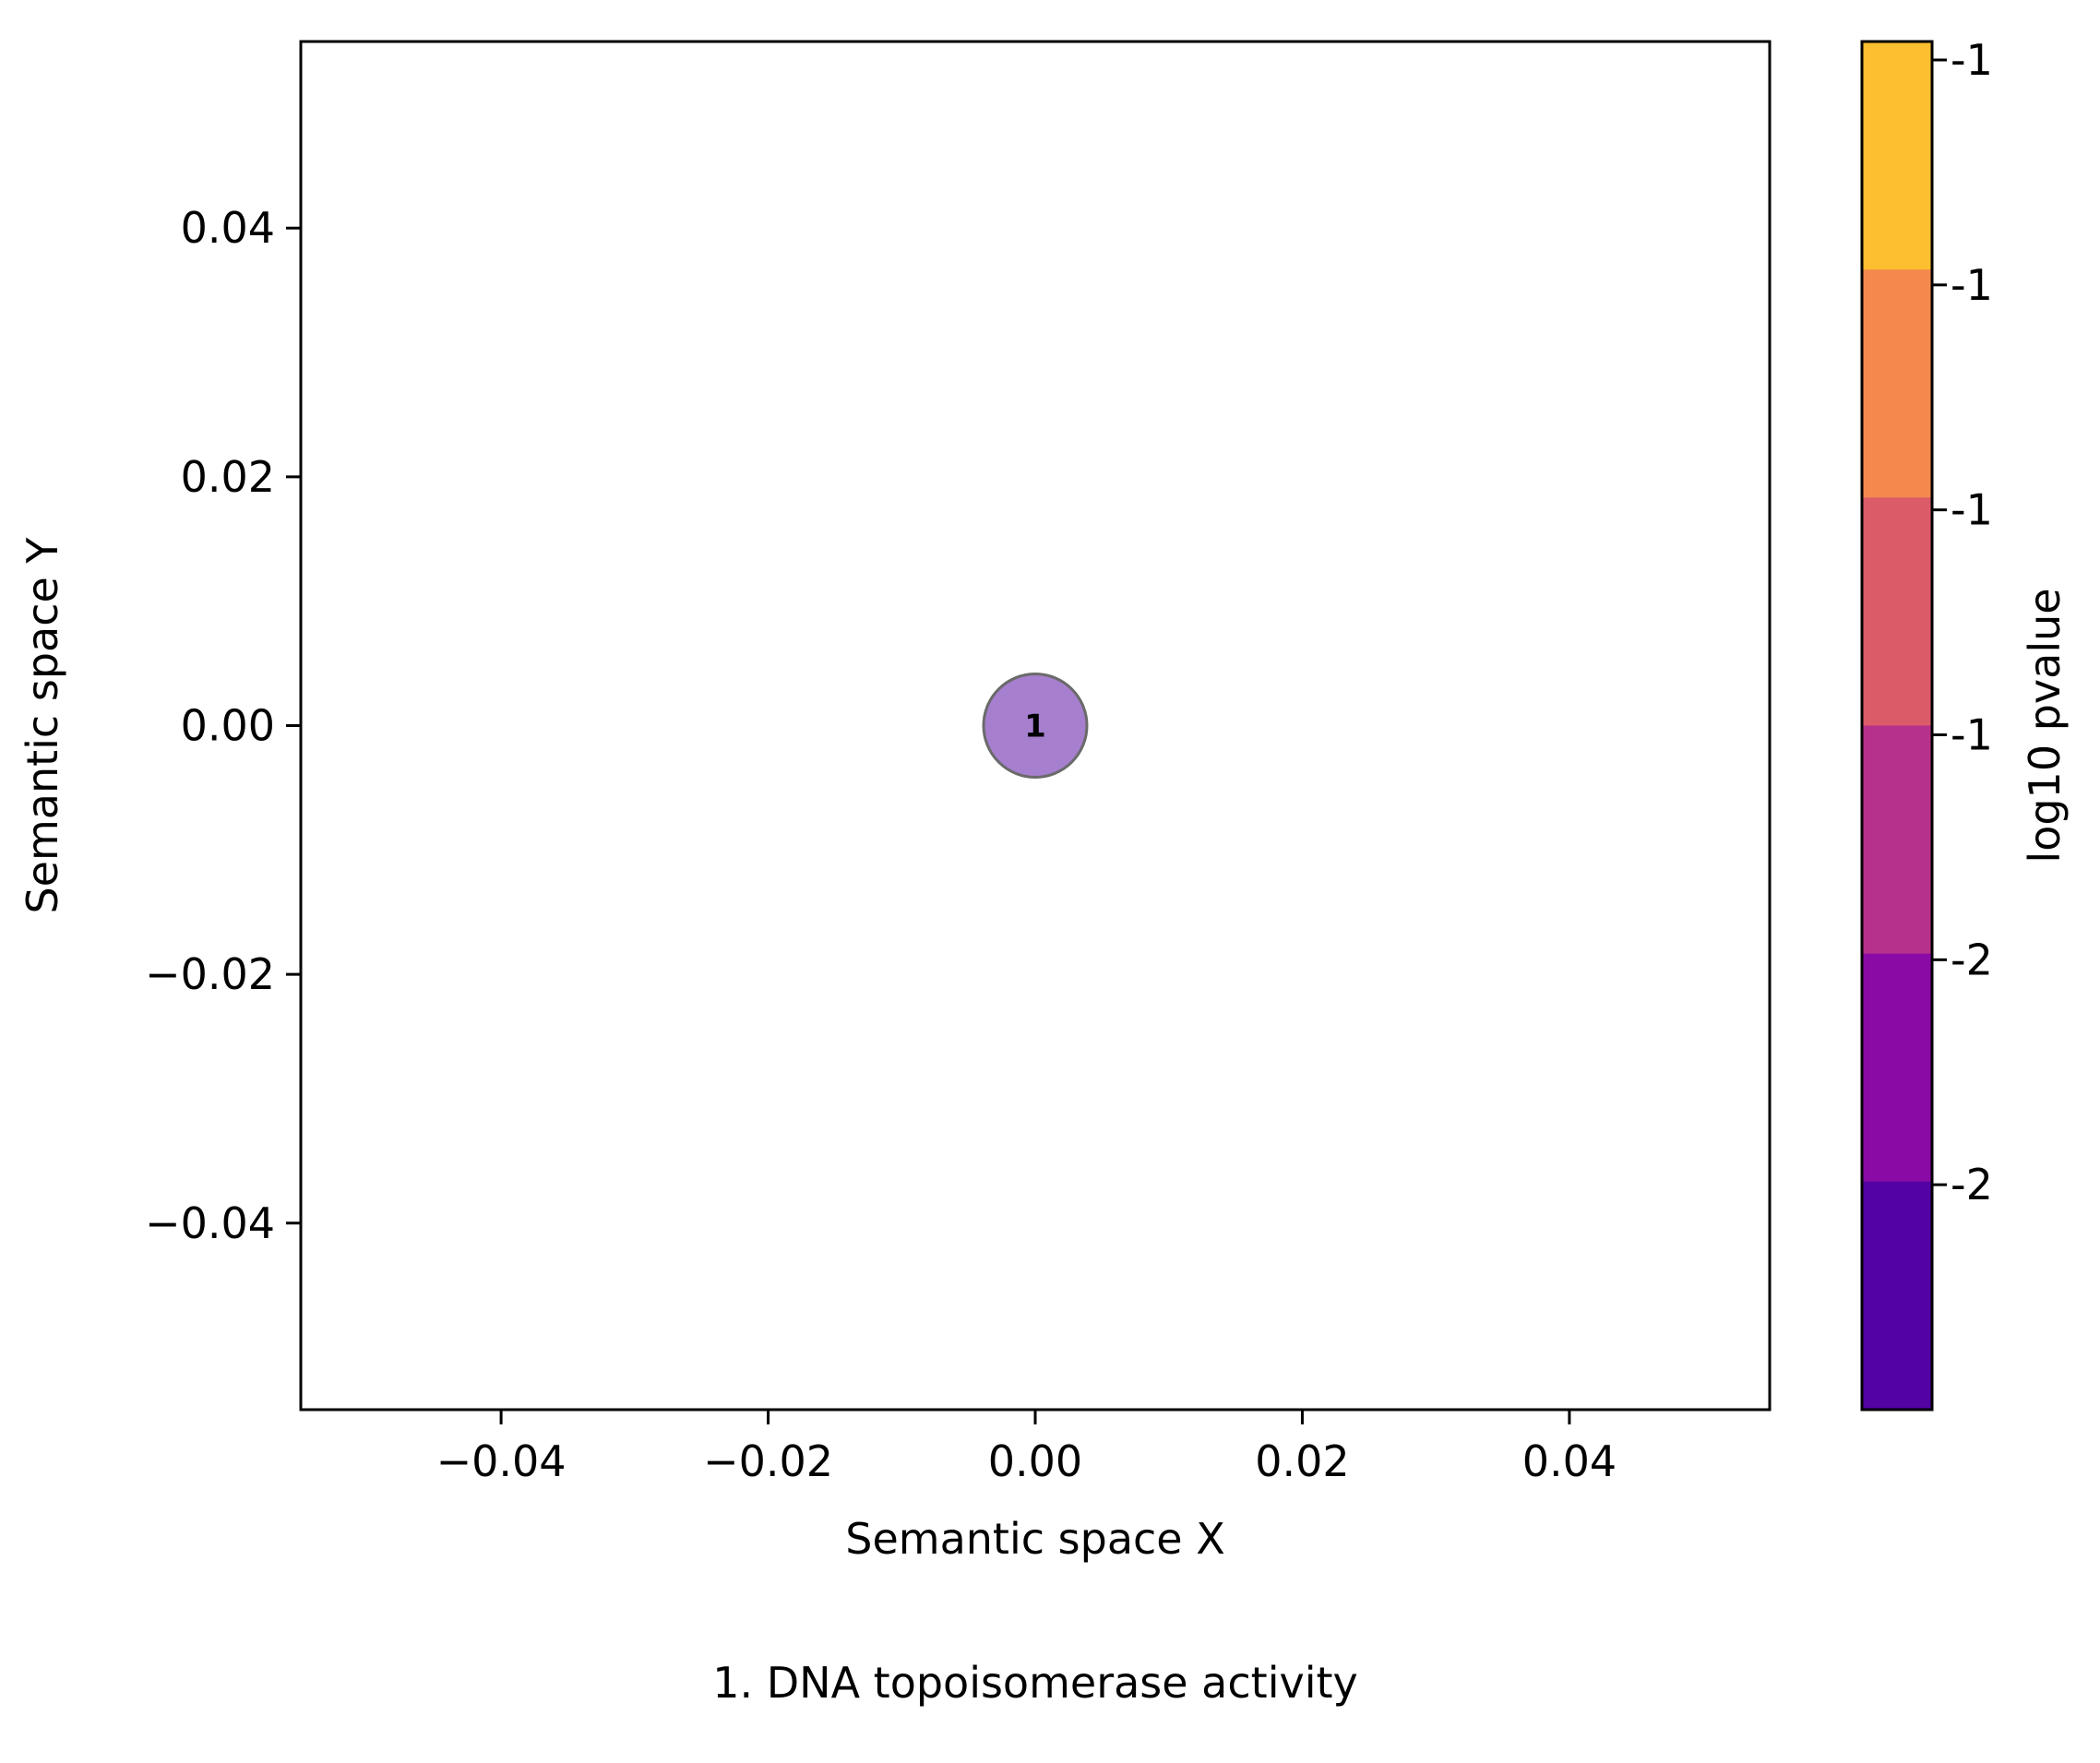 The image size is (2100, 1763). I want to click on y-tick-label: 0.00, so click(228, 726).